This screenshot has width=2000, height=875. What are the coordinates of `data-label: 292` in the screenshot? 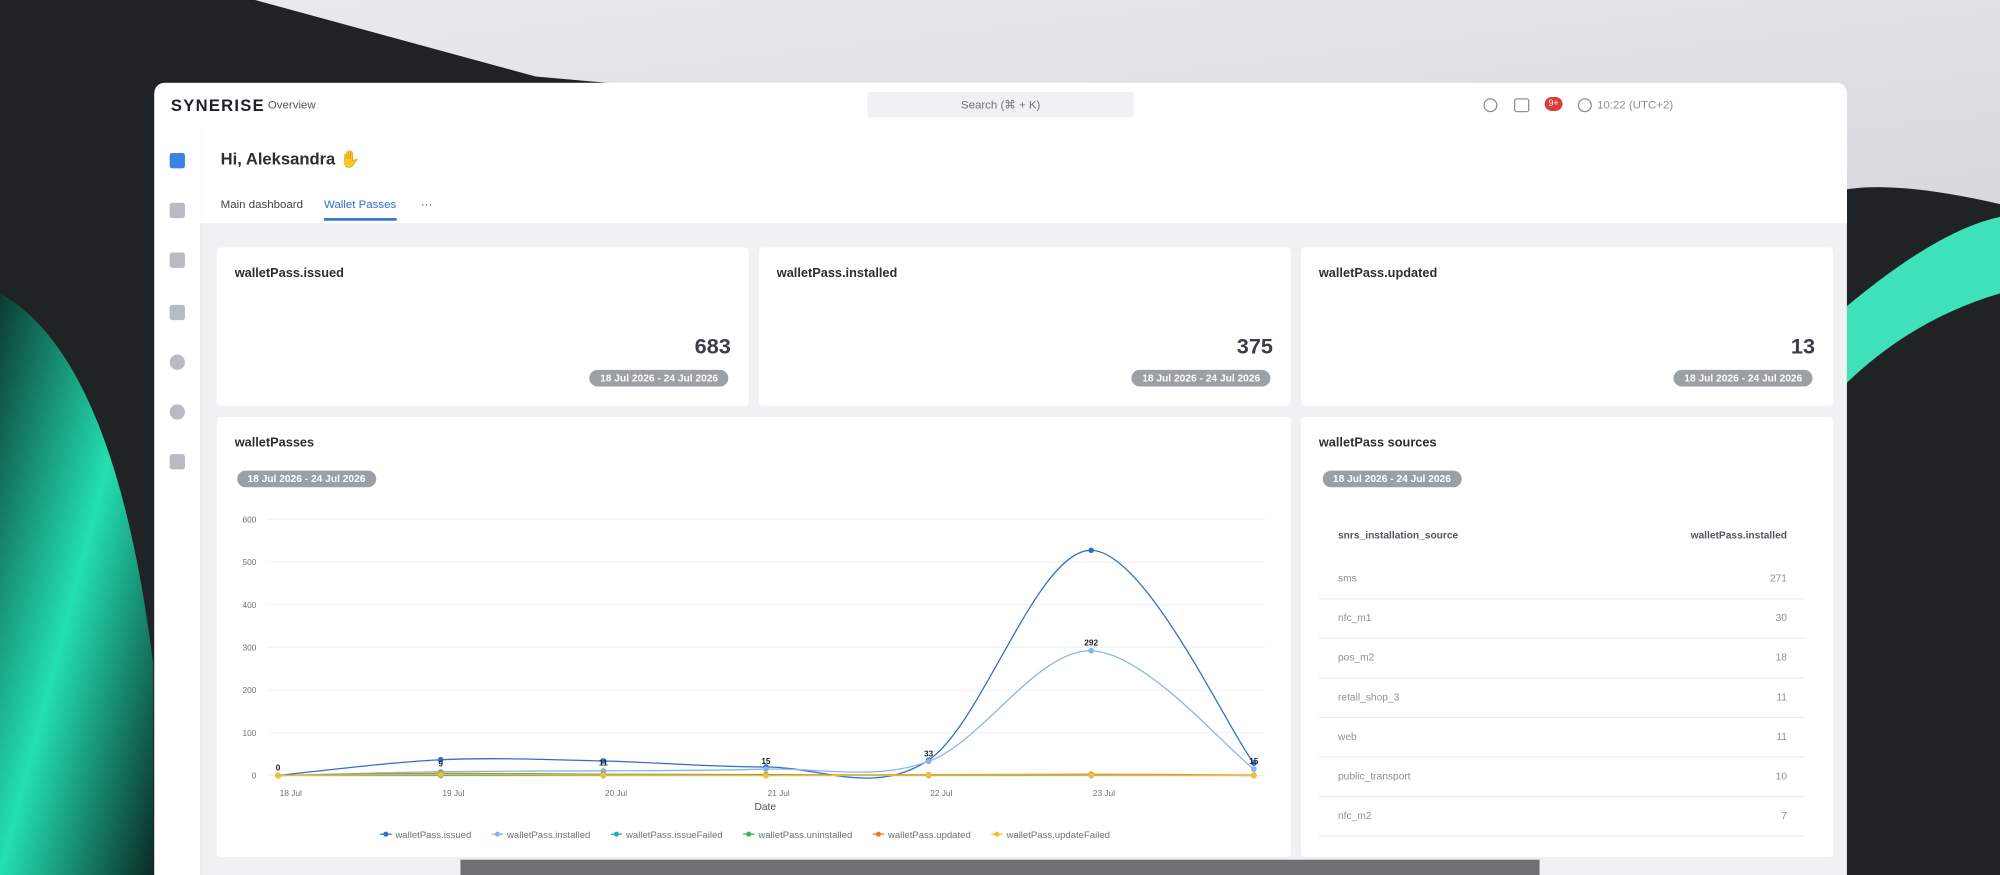 It's located at (1091, 643).